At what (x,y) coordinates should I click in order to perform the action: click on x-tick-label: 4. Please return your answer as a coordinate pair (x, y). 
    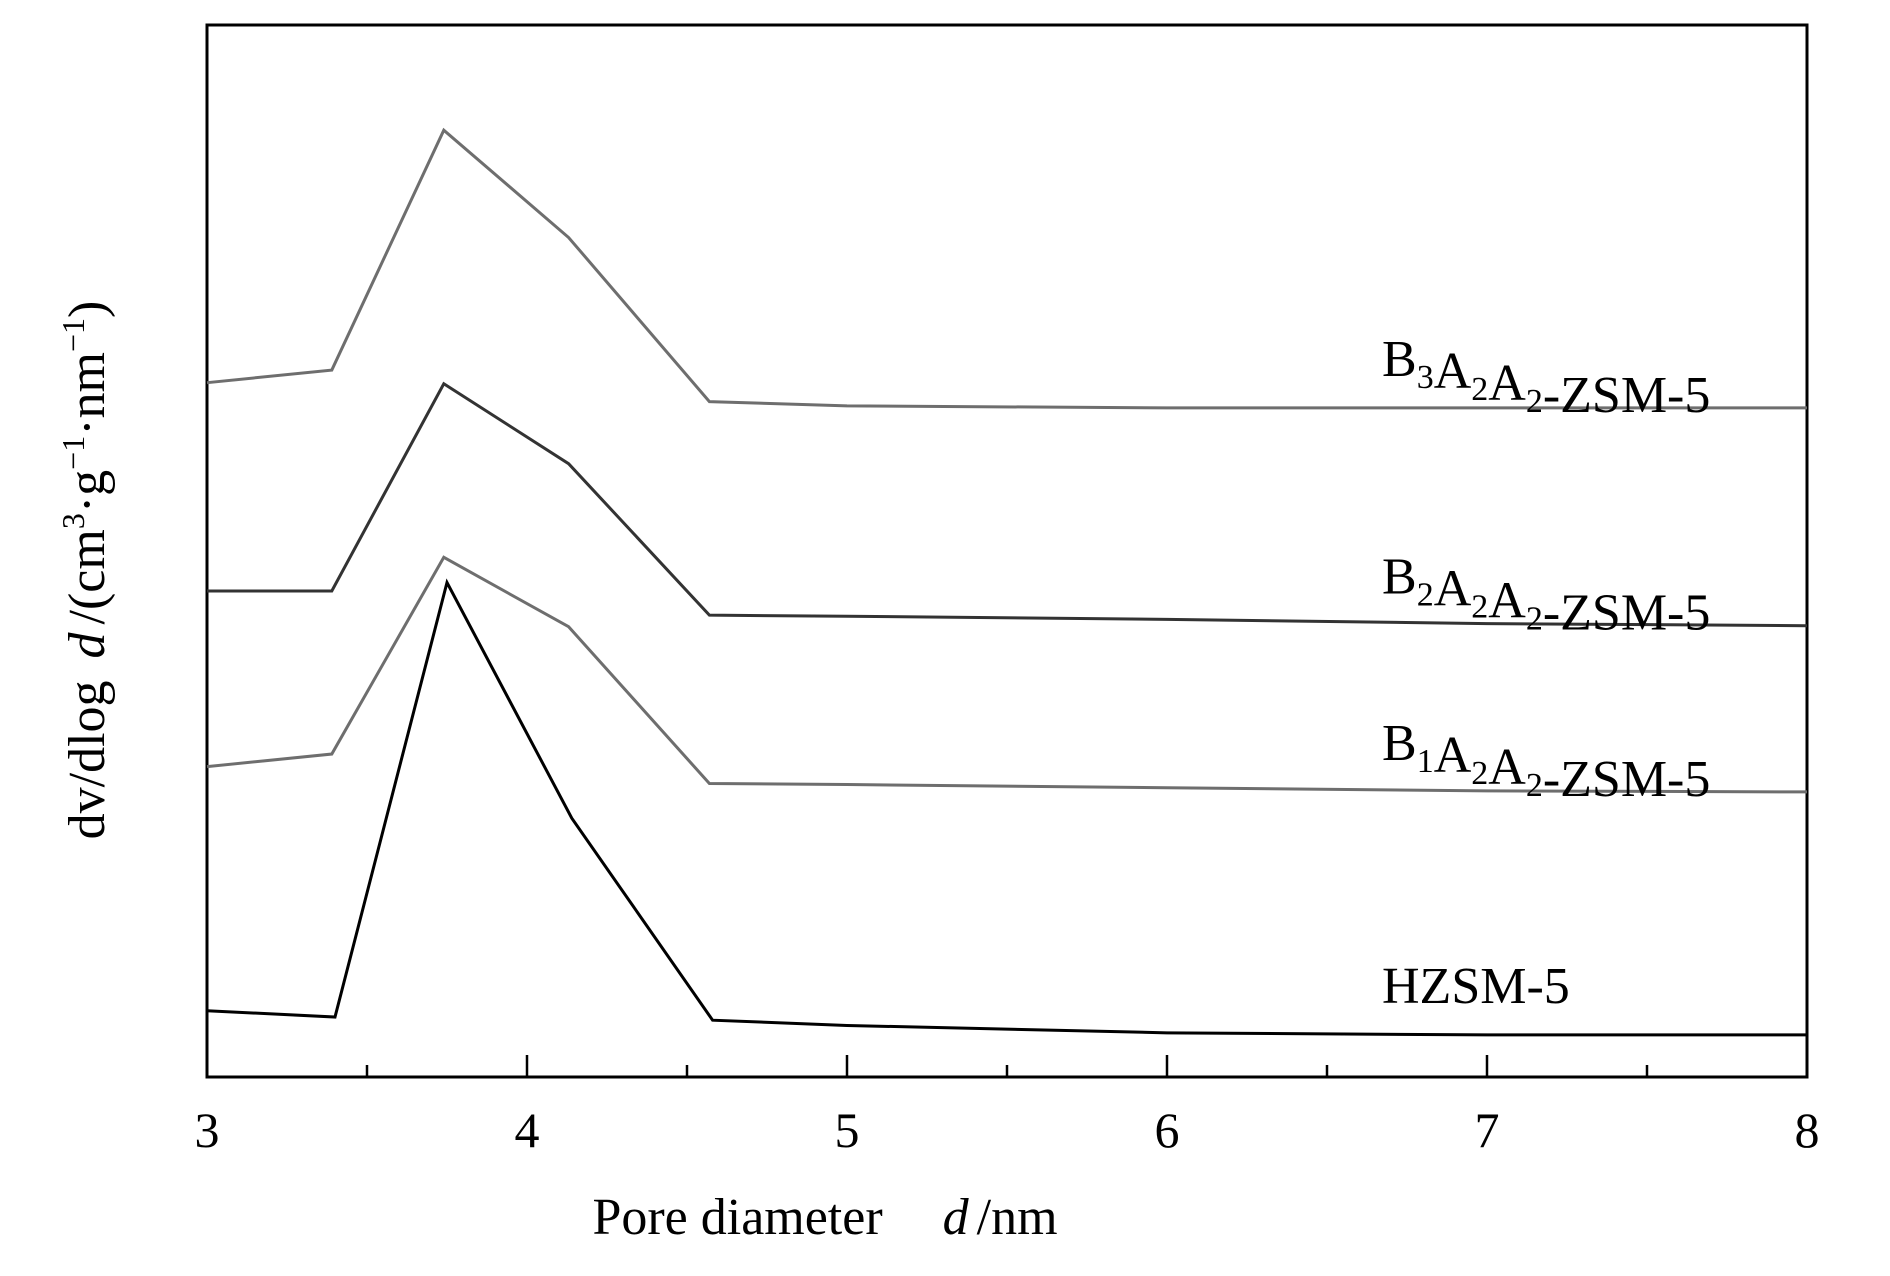
    Looking at the image, I should click on (527, 1130).